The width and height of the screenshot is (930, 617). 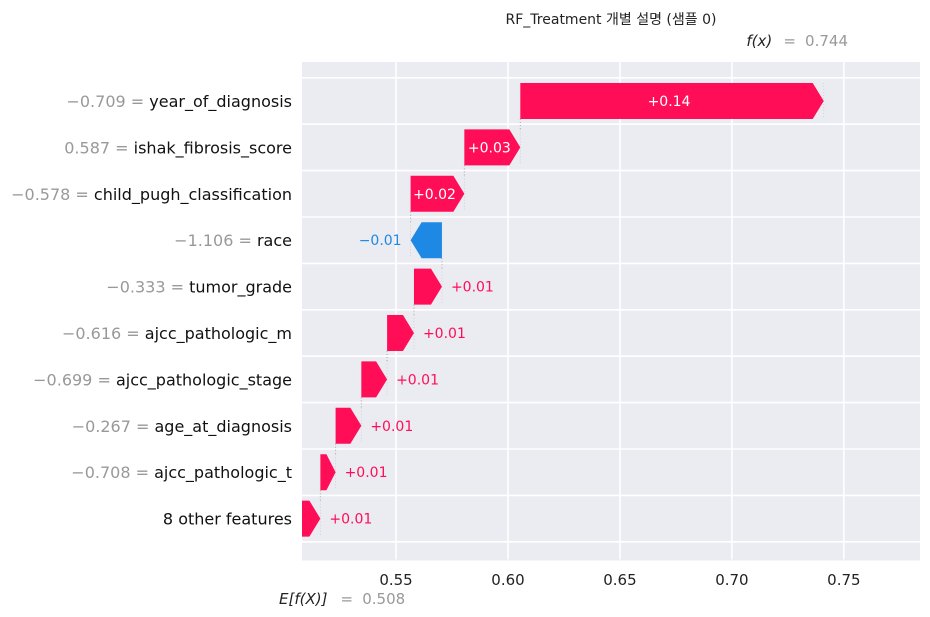 I want to click on feature-label: −0.699 = ajcc_pathologic_stage, so click(x=162, y=380).